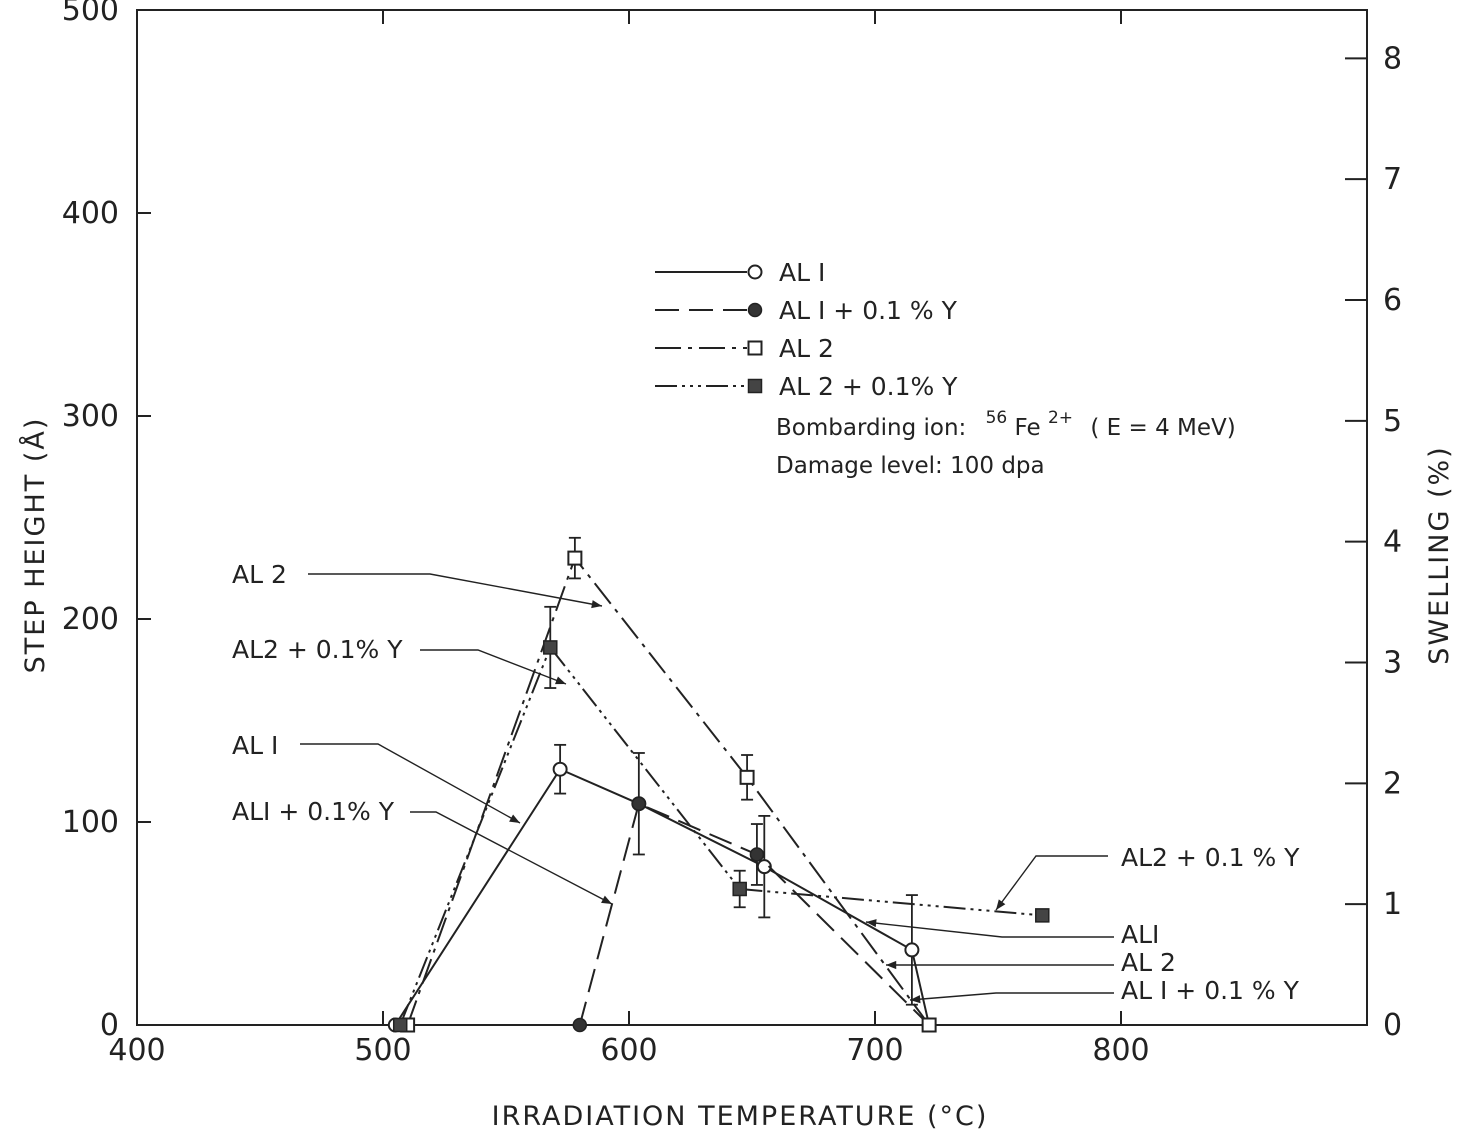  Describe the element at coordinates (1148, 962) in the screenshot. I see `callout-al2-right: AL 2` at that location.